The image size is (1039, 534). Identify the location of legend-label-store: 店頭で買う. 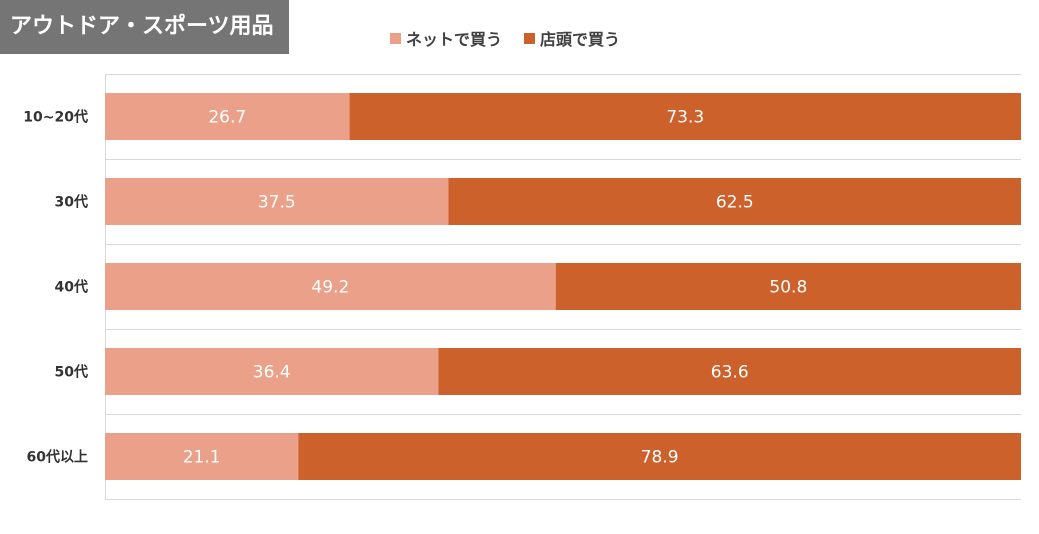
(580, 39).